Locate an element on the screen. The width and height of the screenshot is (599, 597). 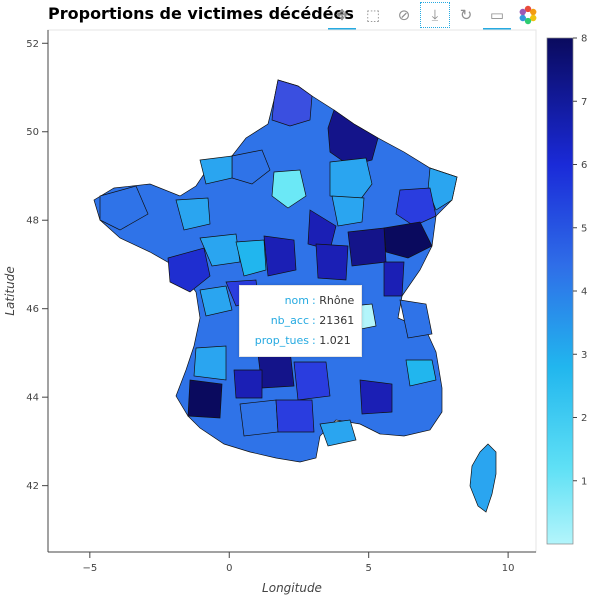
colorbar-tick-label: 1 is located at coordinates (584, 481).